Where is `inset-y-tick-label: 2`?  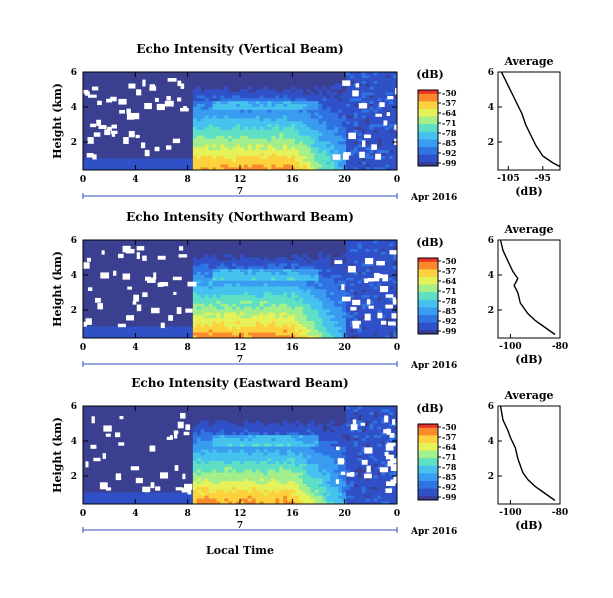
inset-y-tick-label: 2 is located at coordinates (491, 143).